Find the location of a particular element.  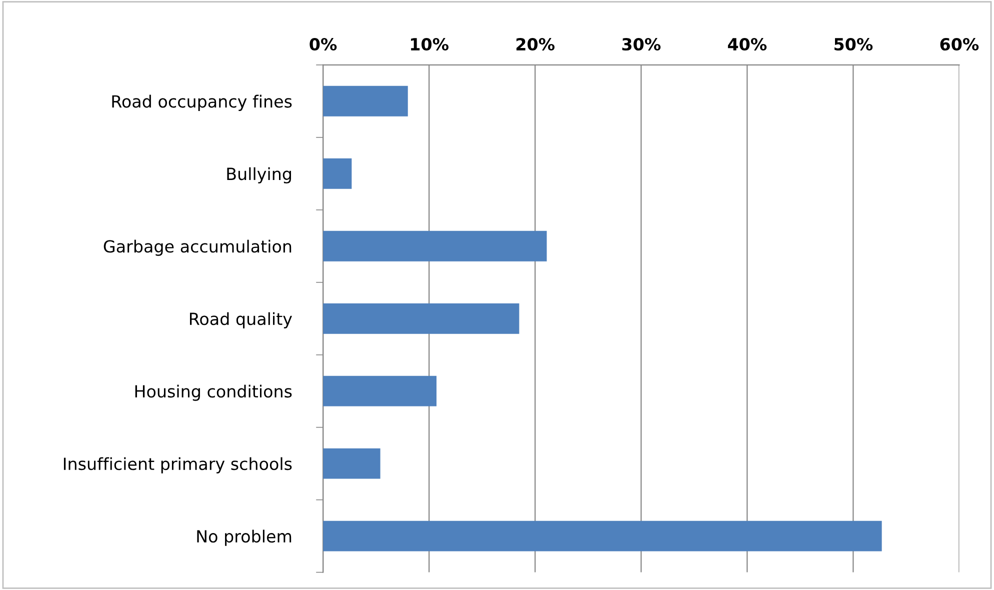

x-tick-label: 10% is located at coordinates (429, 44).